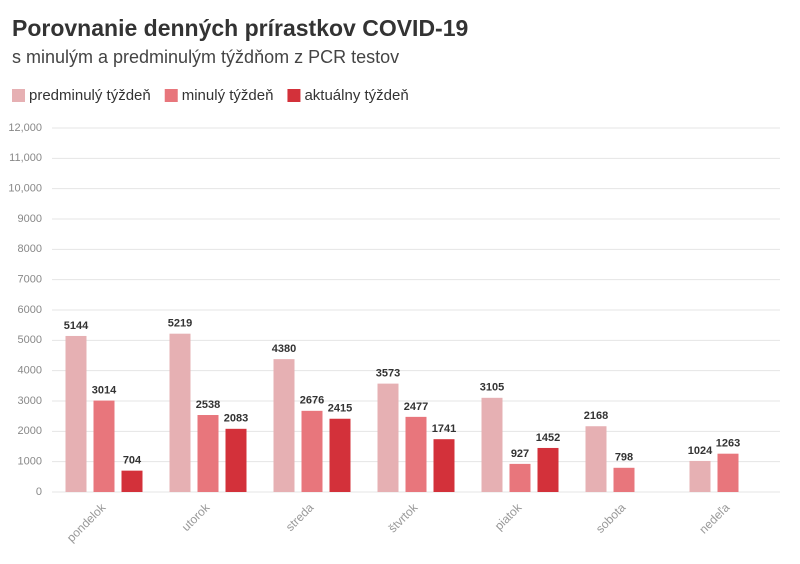  What do you see at coordinates (30, 280) in the screenshot?
I see `y-tick-label: 7000` at bounding box center [30, 280].